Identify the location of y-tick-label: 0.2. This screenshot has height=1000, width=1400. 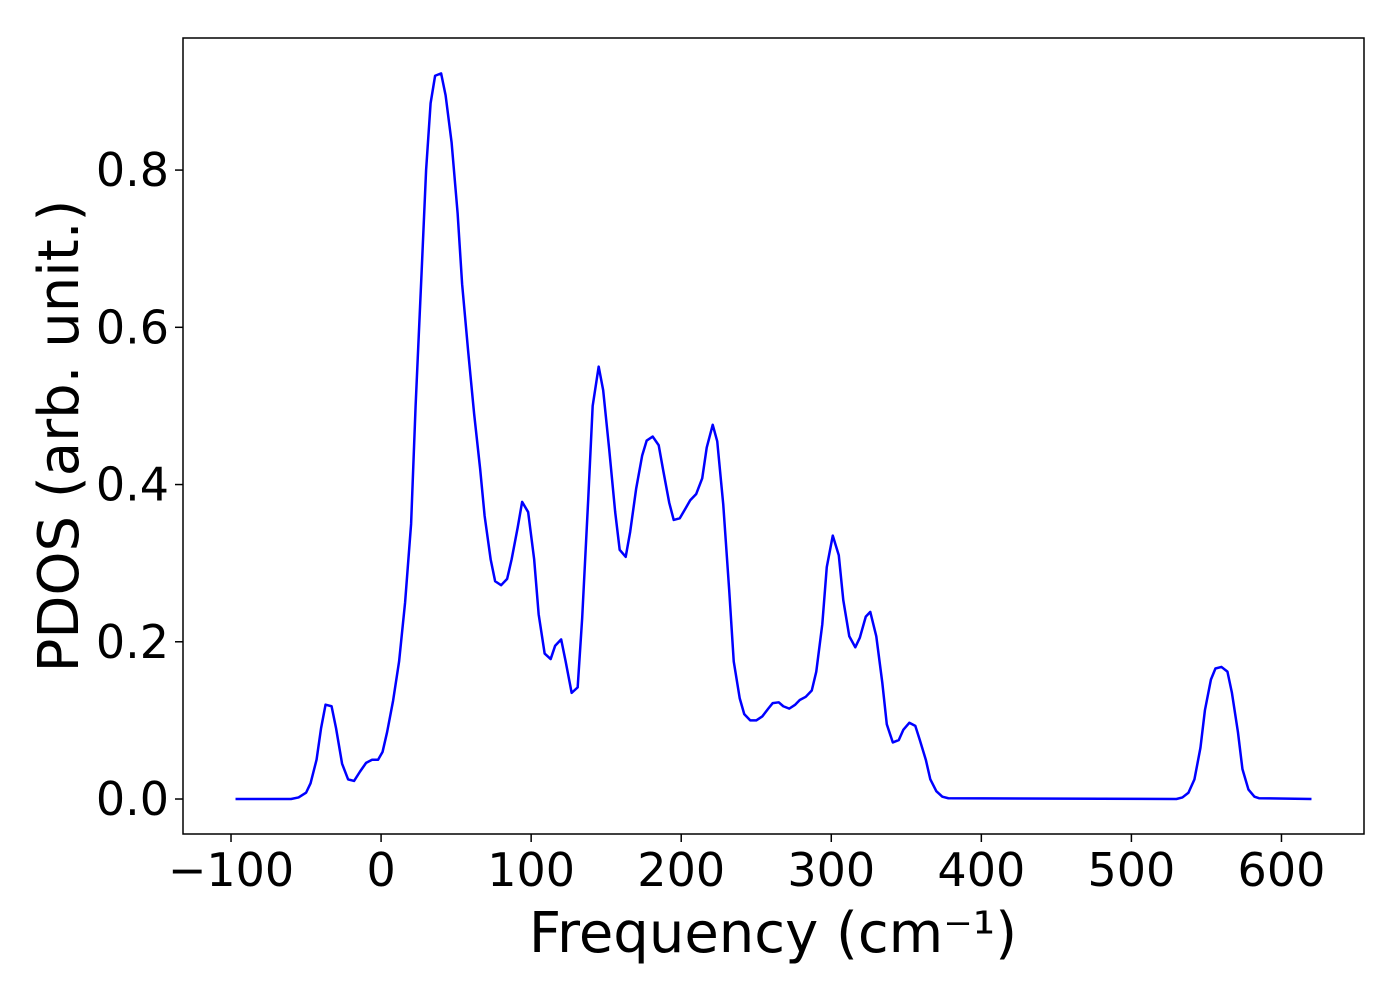
(132, 642).